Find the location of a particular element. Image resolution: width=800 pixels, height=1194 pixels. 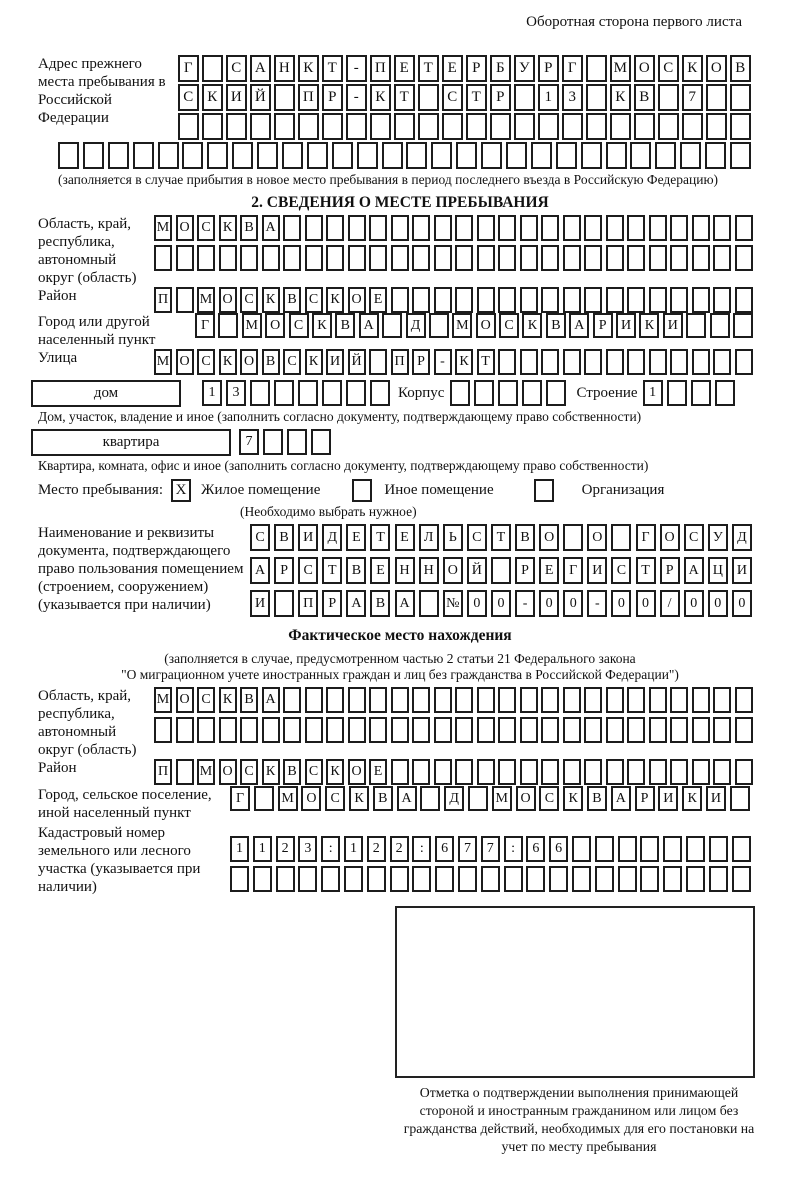

char-cell: 3 is located at coordinates (236, 393).